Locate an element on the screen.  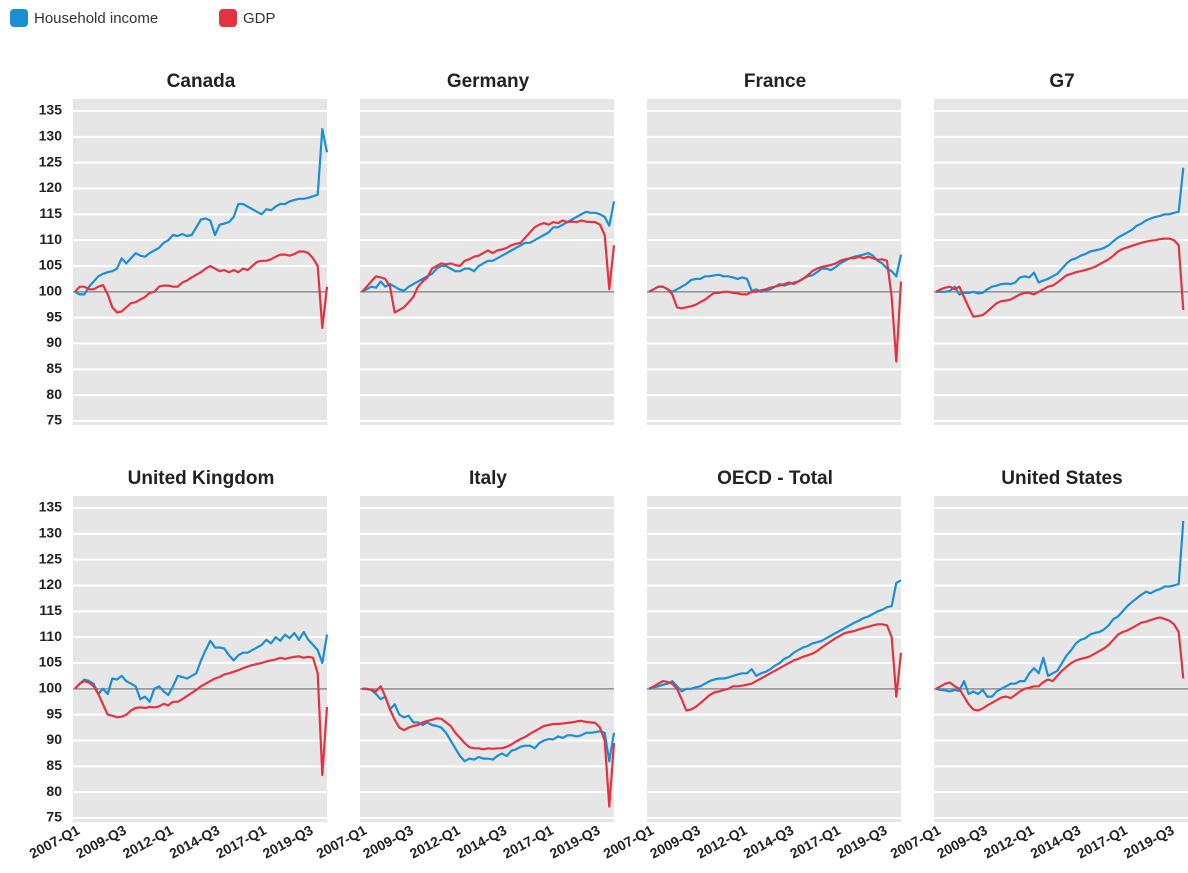
panel-title: Germany is located at coordinates (488, 81).